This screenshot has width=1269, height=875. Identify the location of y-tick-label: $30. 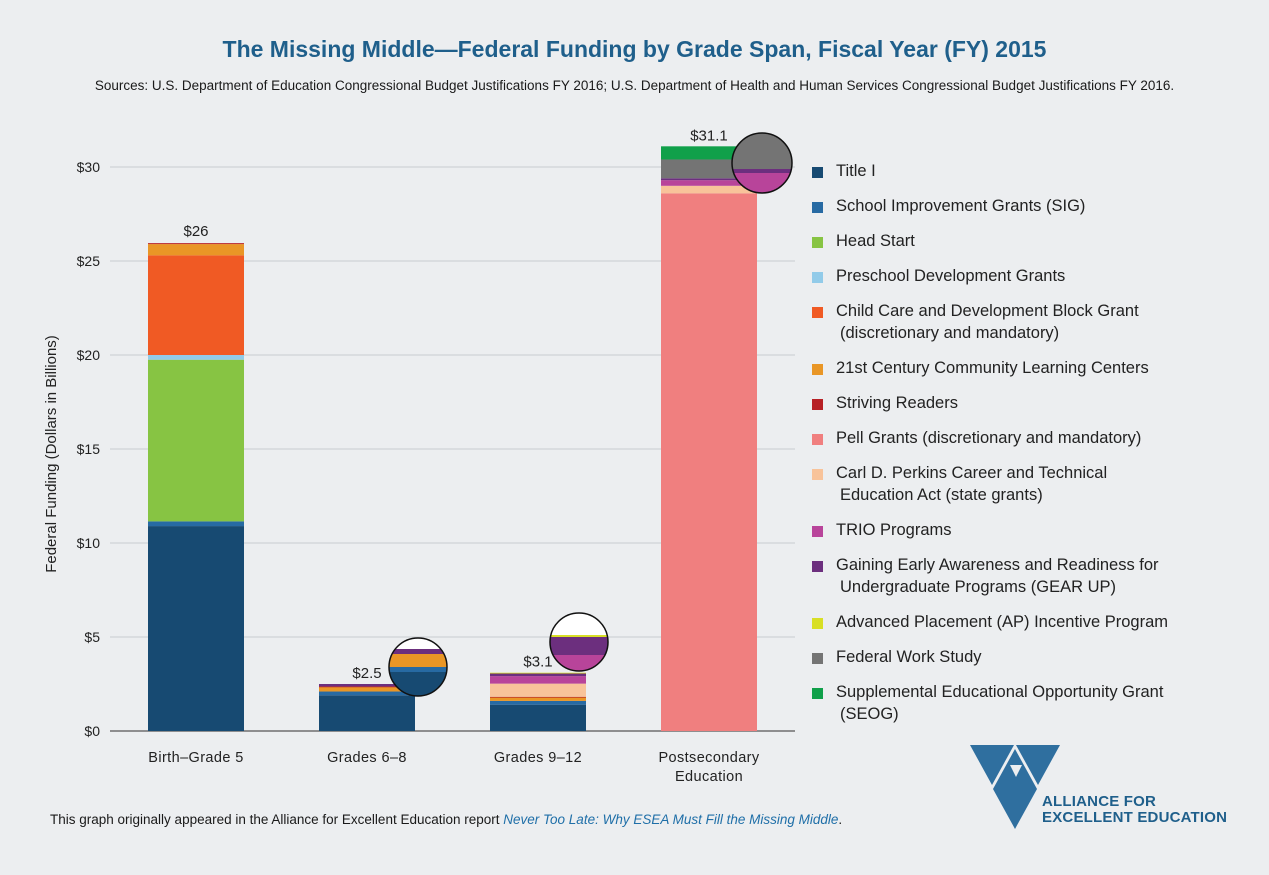
(89, 167).